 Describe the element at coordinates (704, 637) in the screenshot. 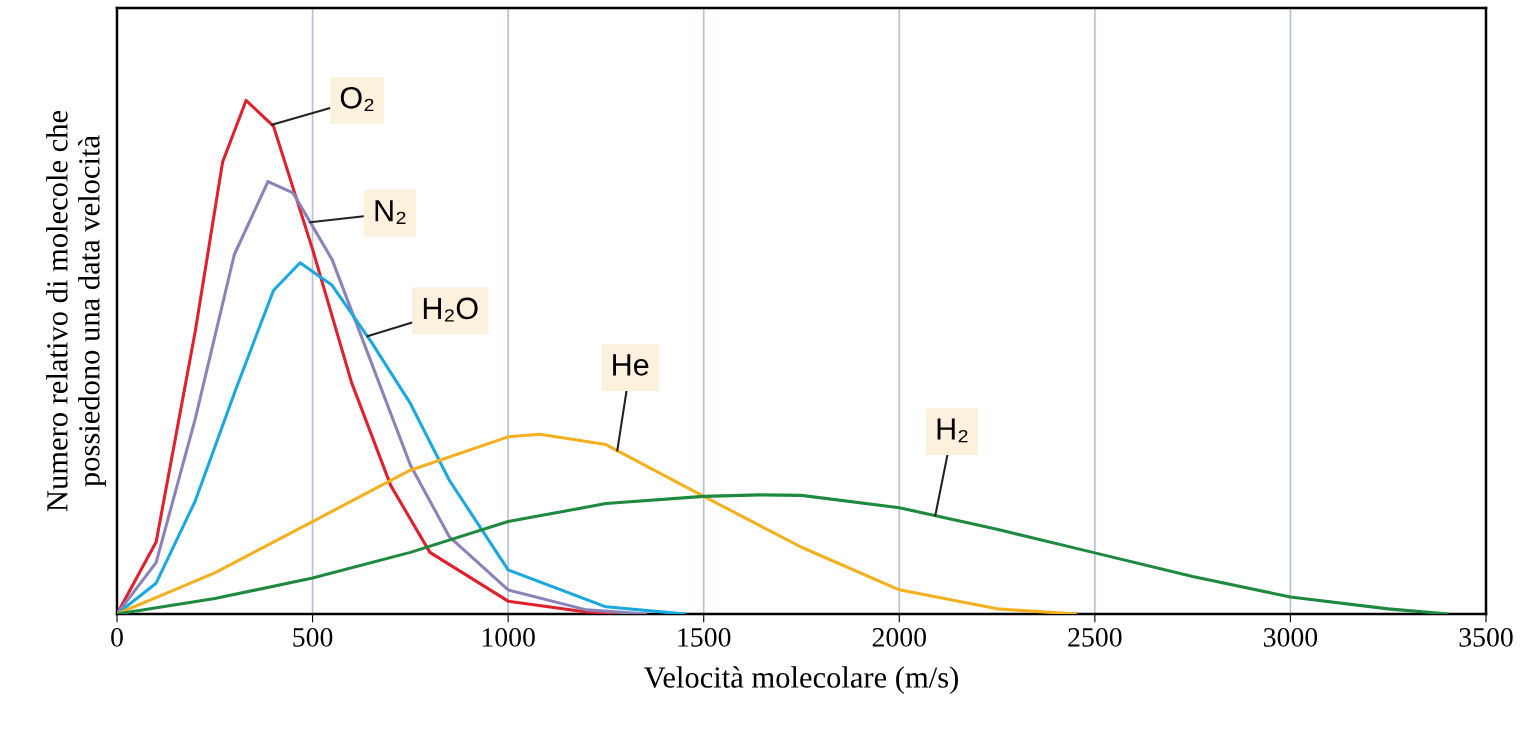

I see `x-tick-label: 1500` at that location.